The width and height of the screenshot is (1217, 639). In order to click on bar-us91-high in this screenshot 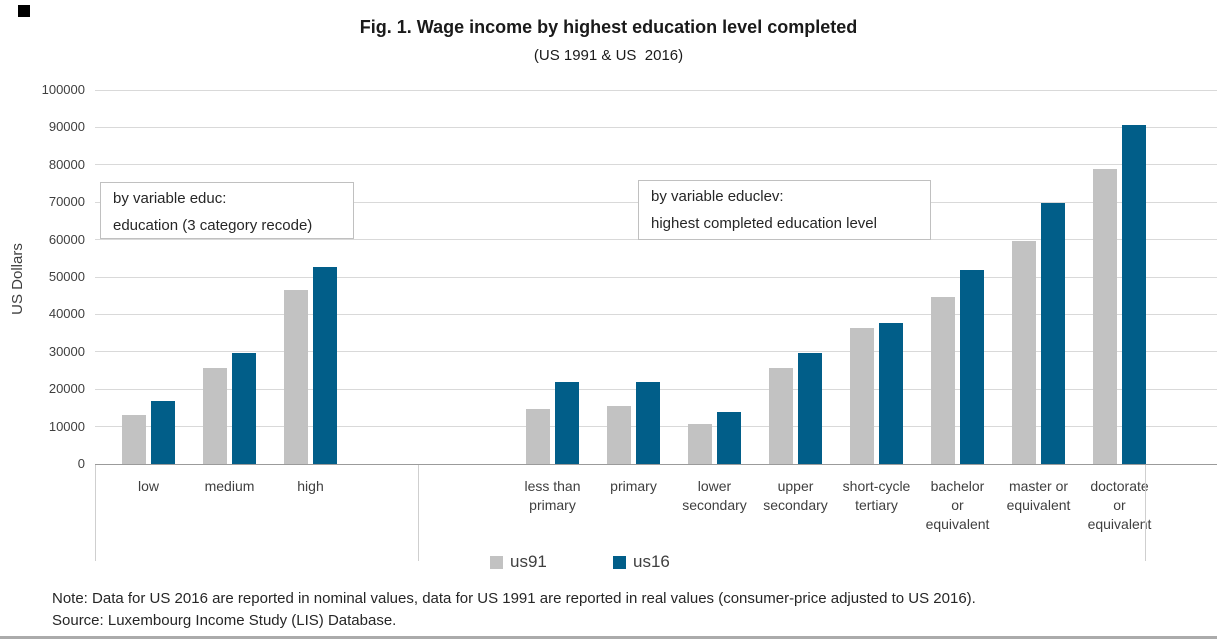, I will do `click(296, 377)`.